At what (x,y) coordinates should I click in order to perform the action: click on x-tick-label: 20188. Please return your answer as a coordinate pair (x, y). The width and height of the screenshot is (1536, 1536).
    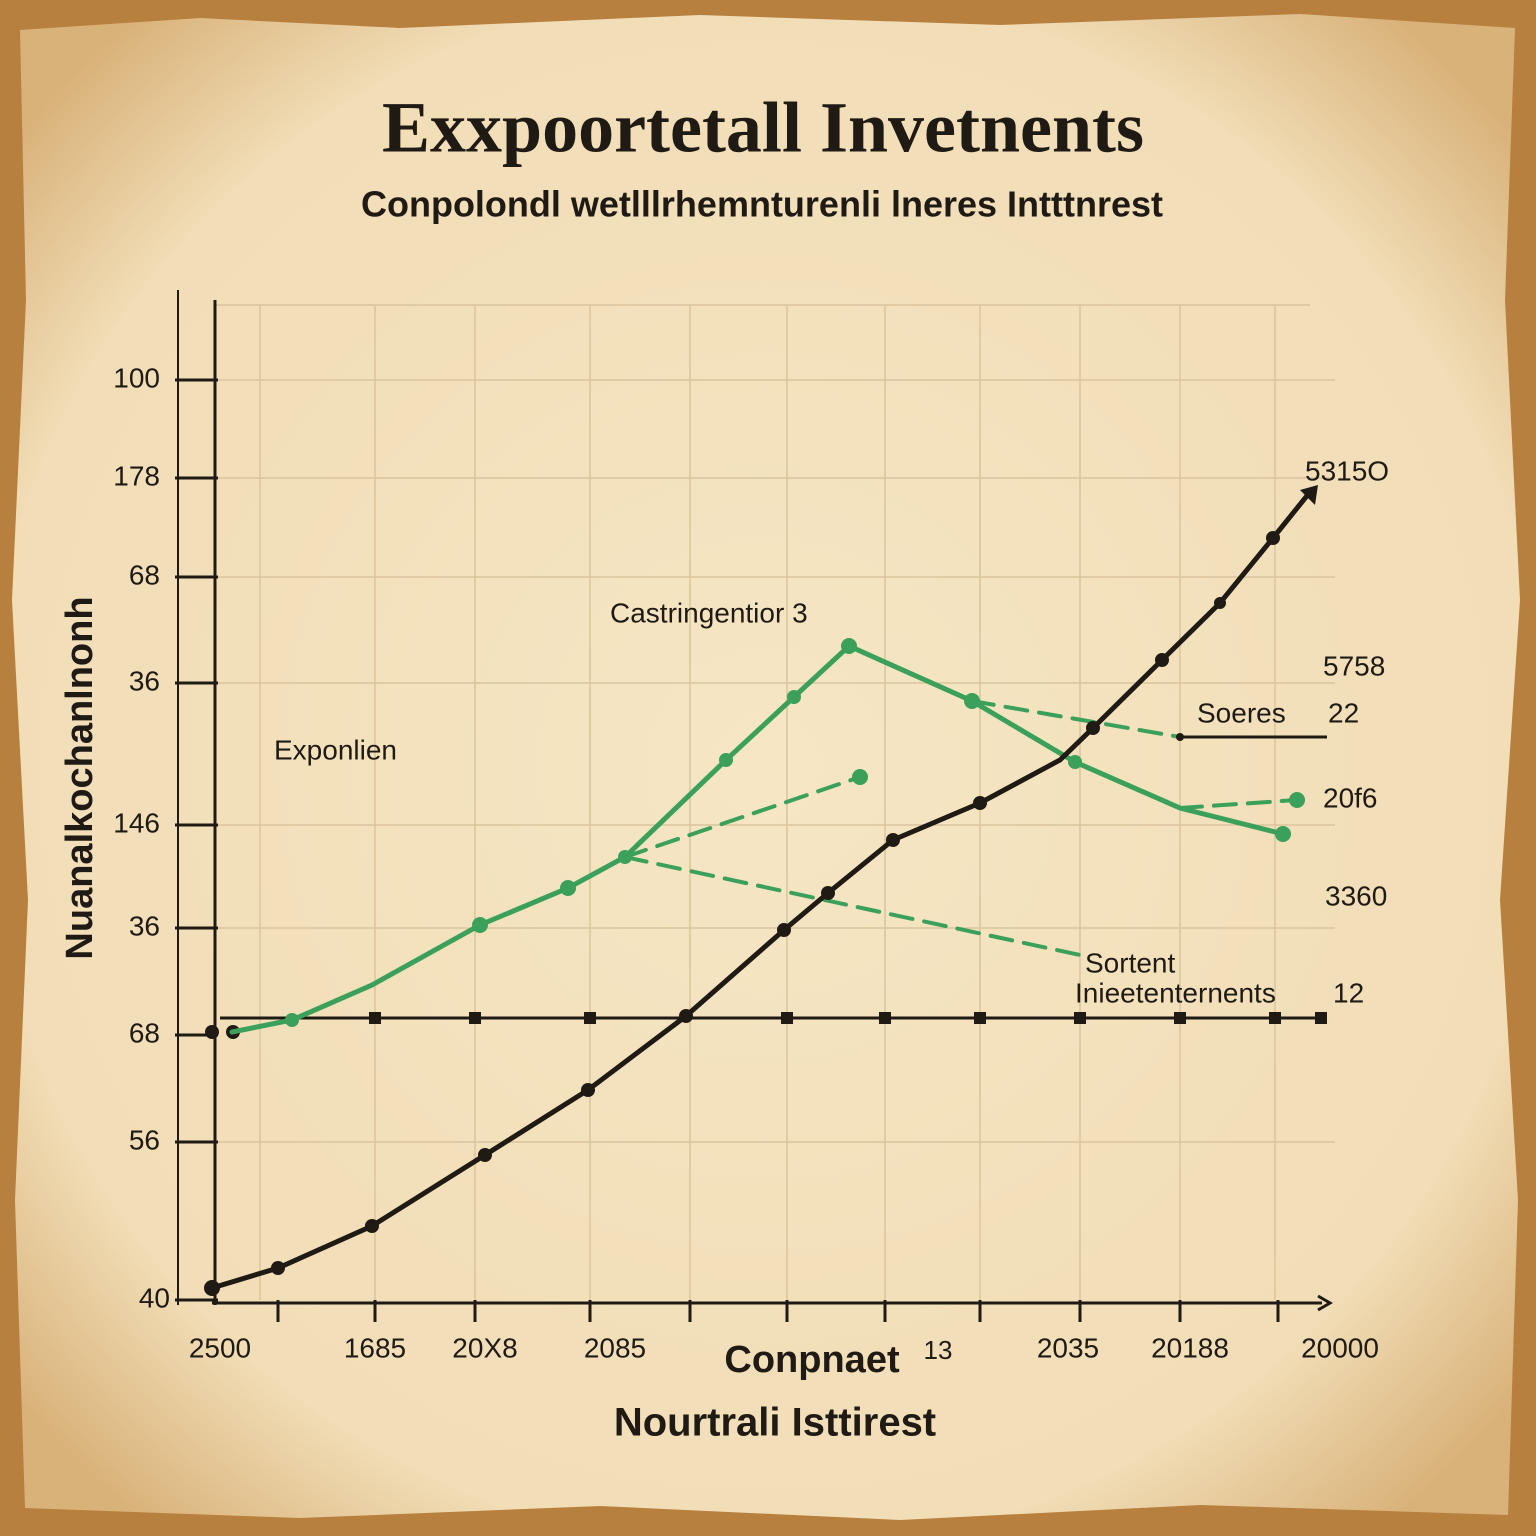
    Looking at the image, I should click on (1190, 1347).